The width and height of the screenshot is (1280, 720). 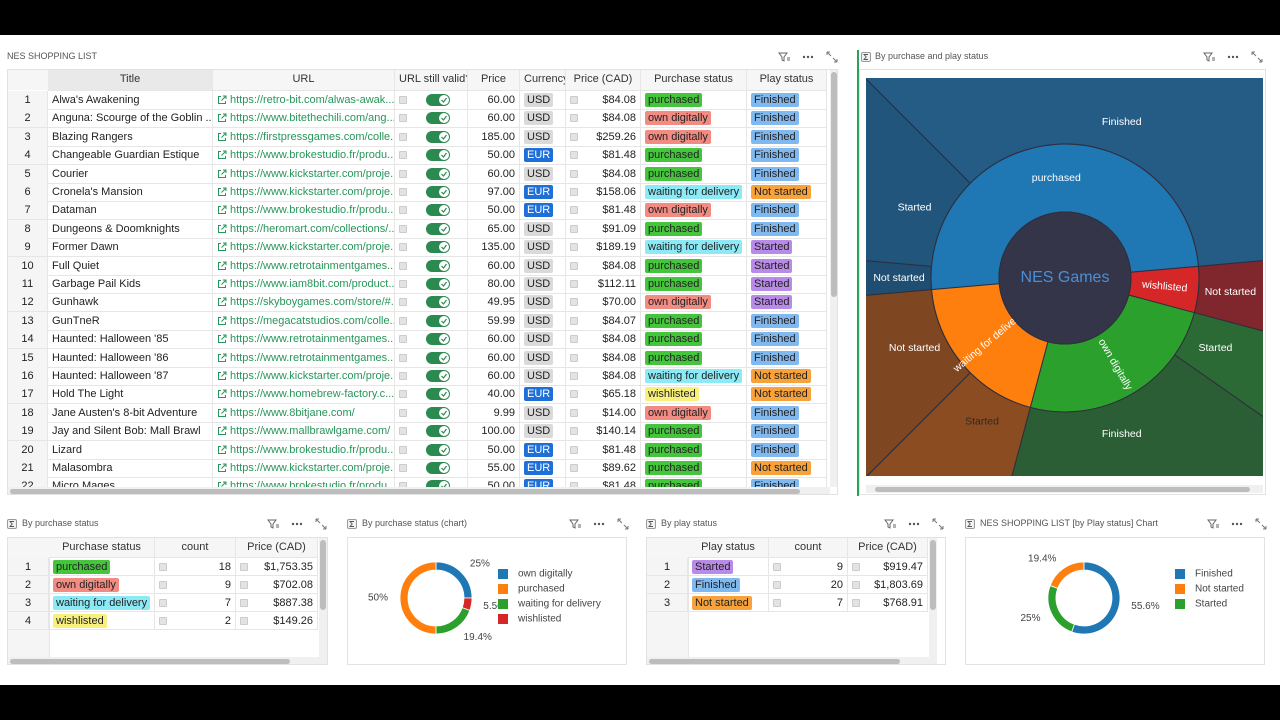 What do you see at coordinates (292, 412) in the screenshot?
I see `url-text: https://www.8bitjane.com/` at bounding box center [292, 412].